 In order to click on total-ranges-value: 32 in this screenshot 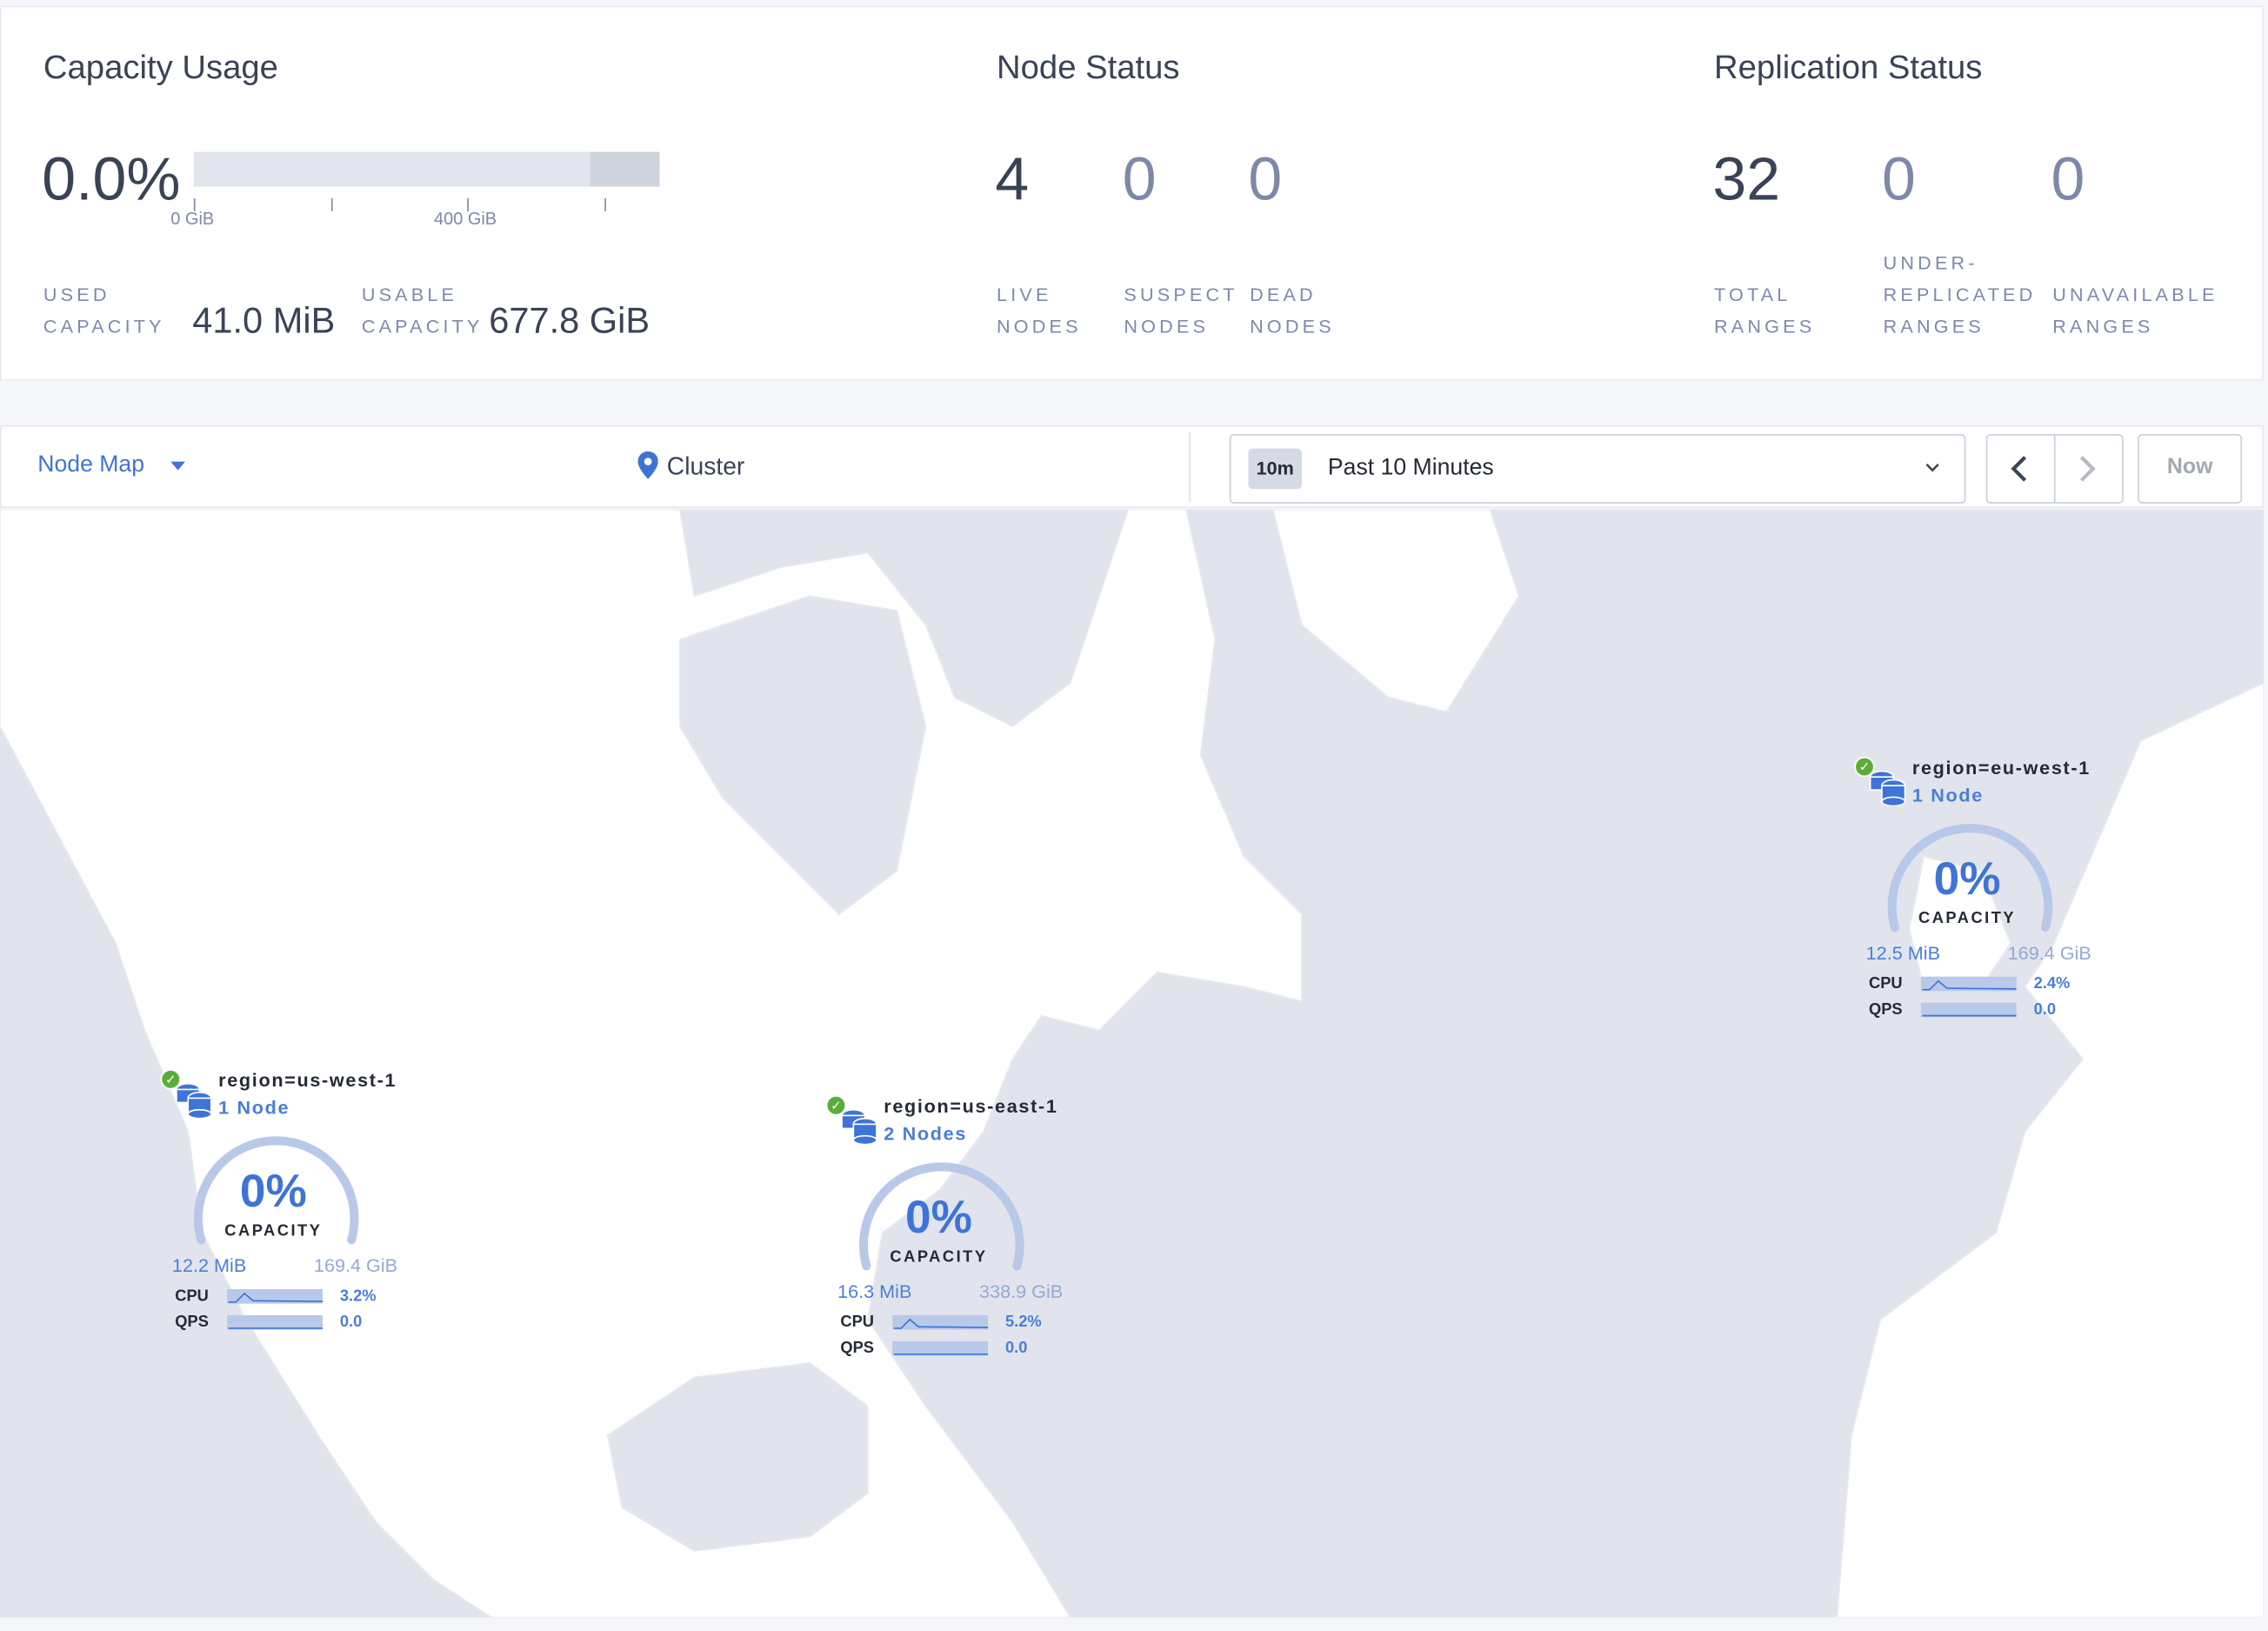, I will do `click(1746, 178)`.